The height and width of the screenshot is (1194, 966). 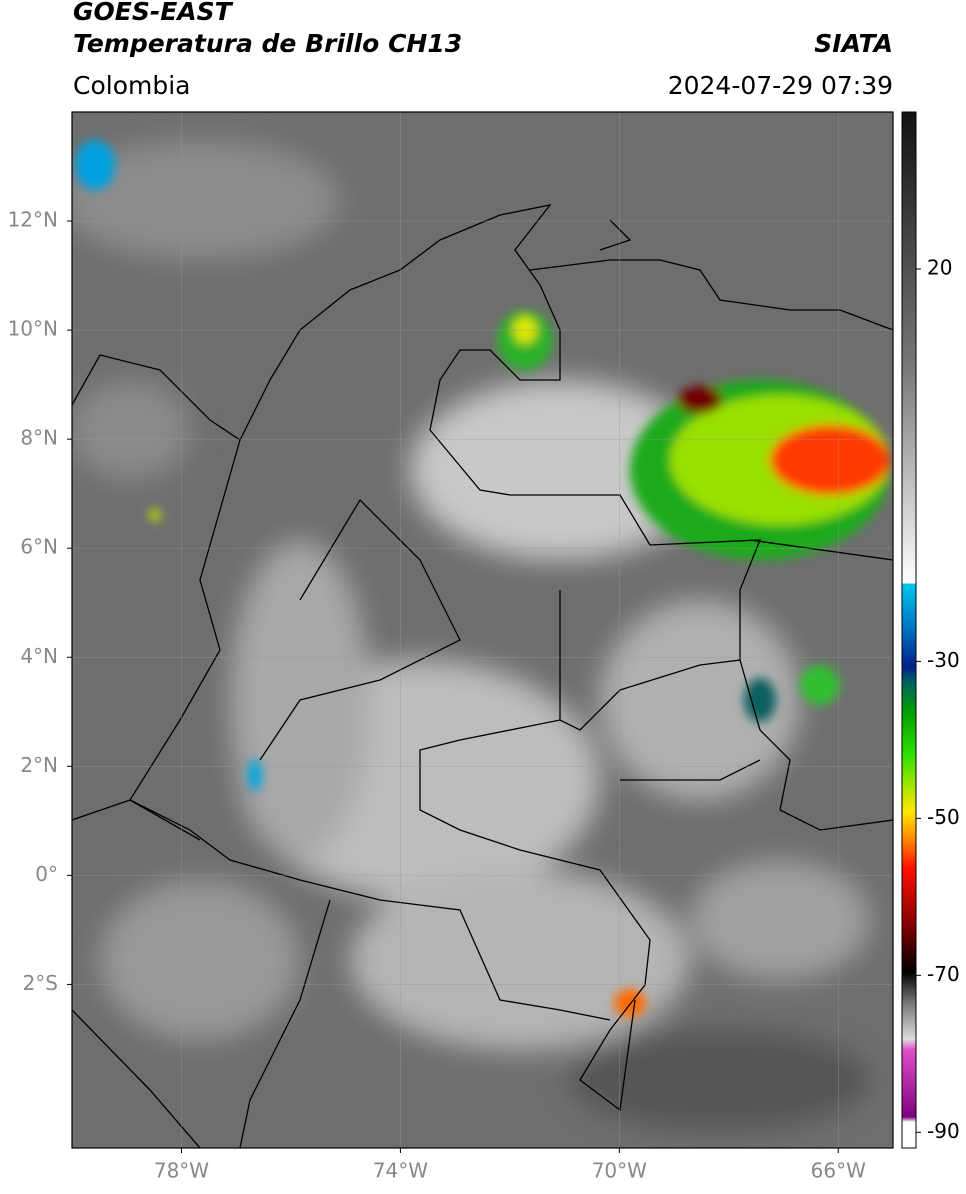 What do you see at coordinates (39, 656) in the screenshot?
I see `y-tick-label: 4°N` at bounding box center [39, 656].